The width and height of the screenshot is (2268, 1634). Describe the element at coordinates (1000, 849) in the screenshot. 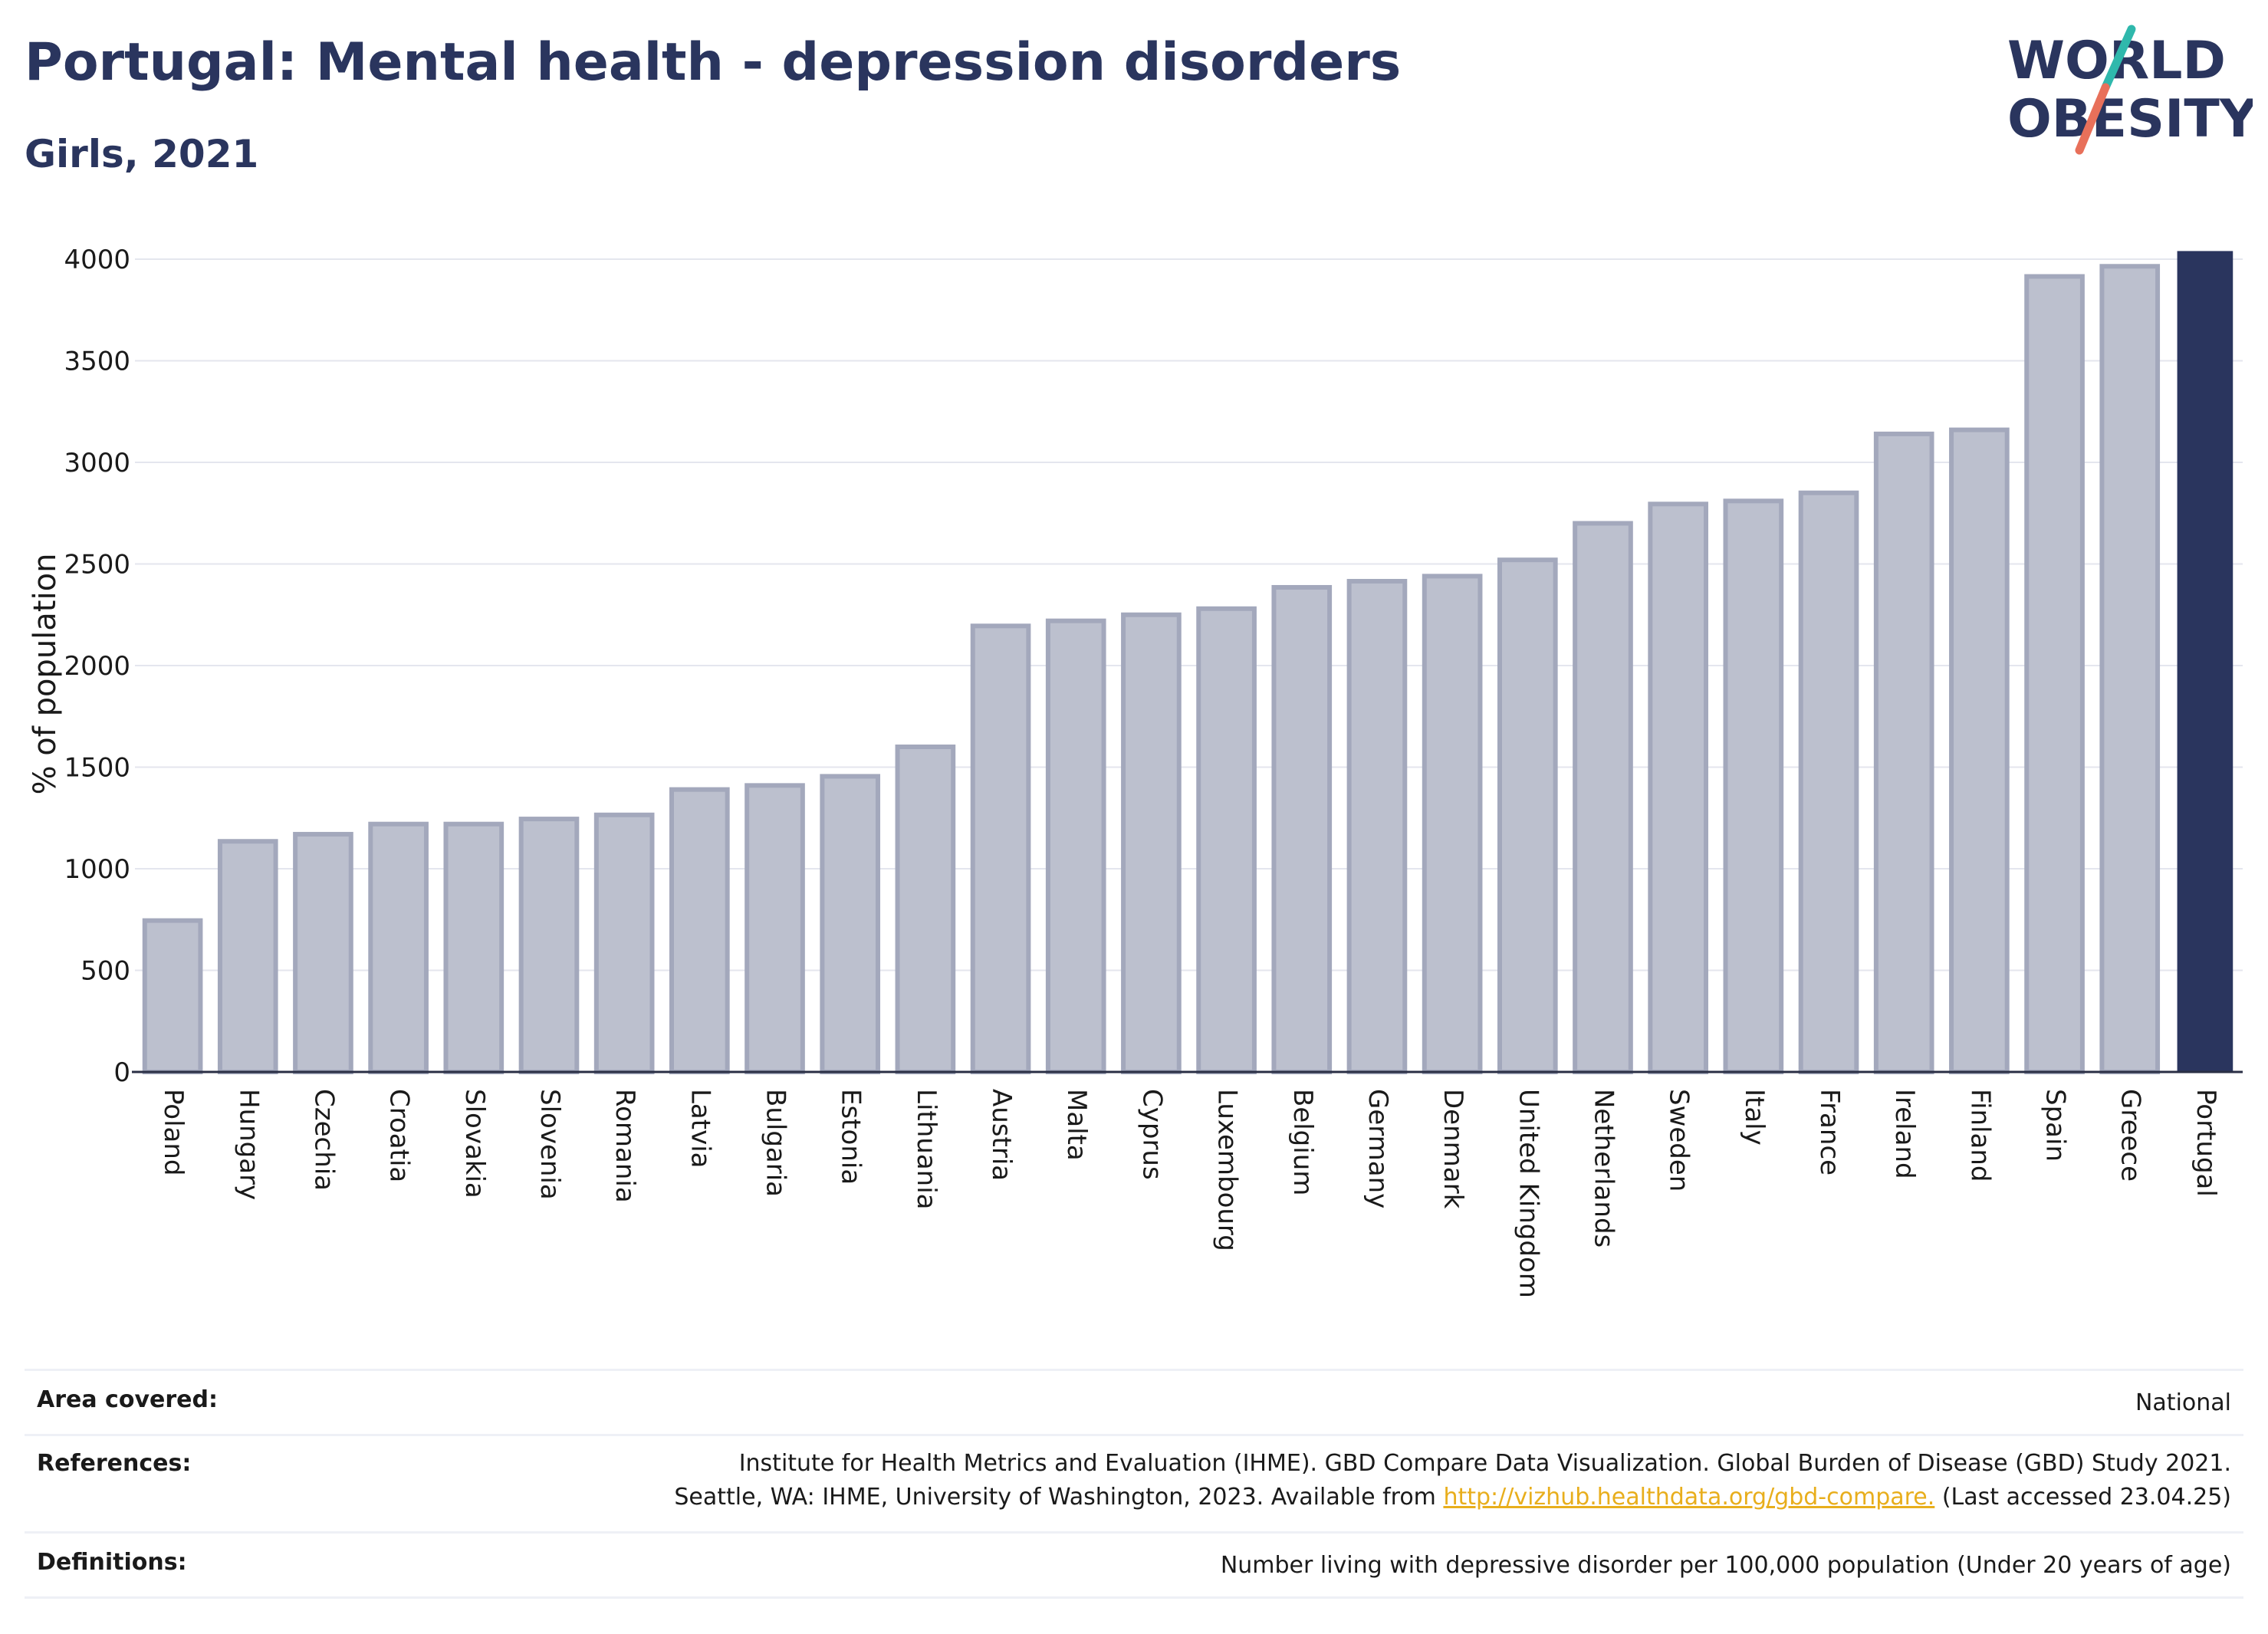

I see `bar-austria` at that location.